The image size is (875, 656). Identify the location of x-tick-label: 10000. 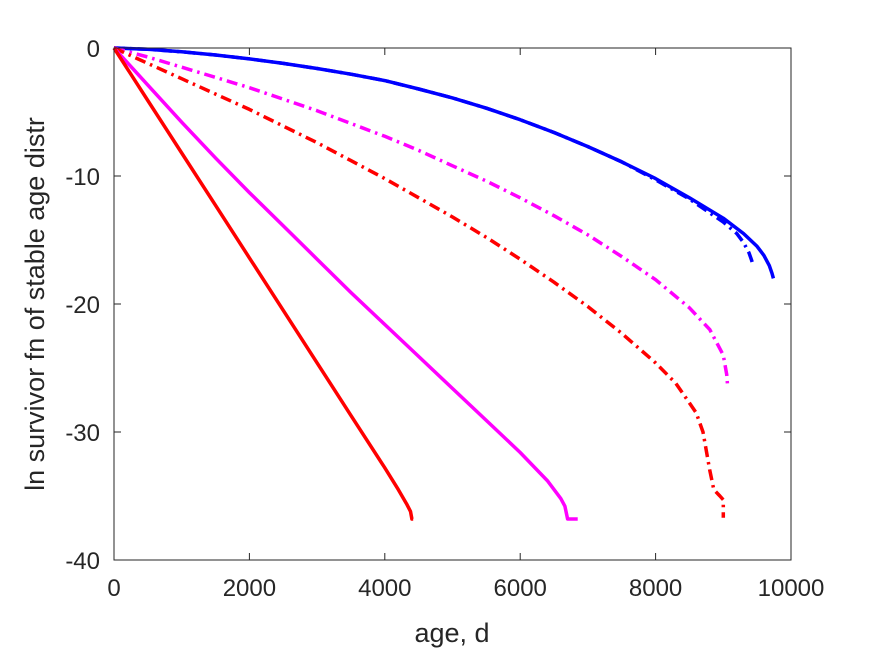
(791, 588).